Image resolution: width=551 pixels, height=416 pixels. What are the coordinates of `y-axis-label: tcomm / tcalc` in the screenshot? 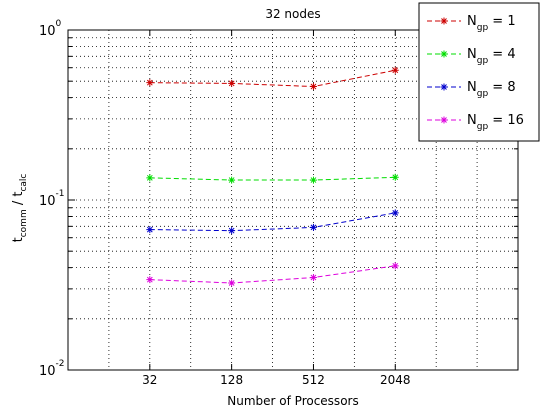 It's located at (20, 208).